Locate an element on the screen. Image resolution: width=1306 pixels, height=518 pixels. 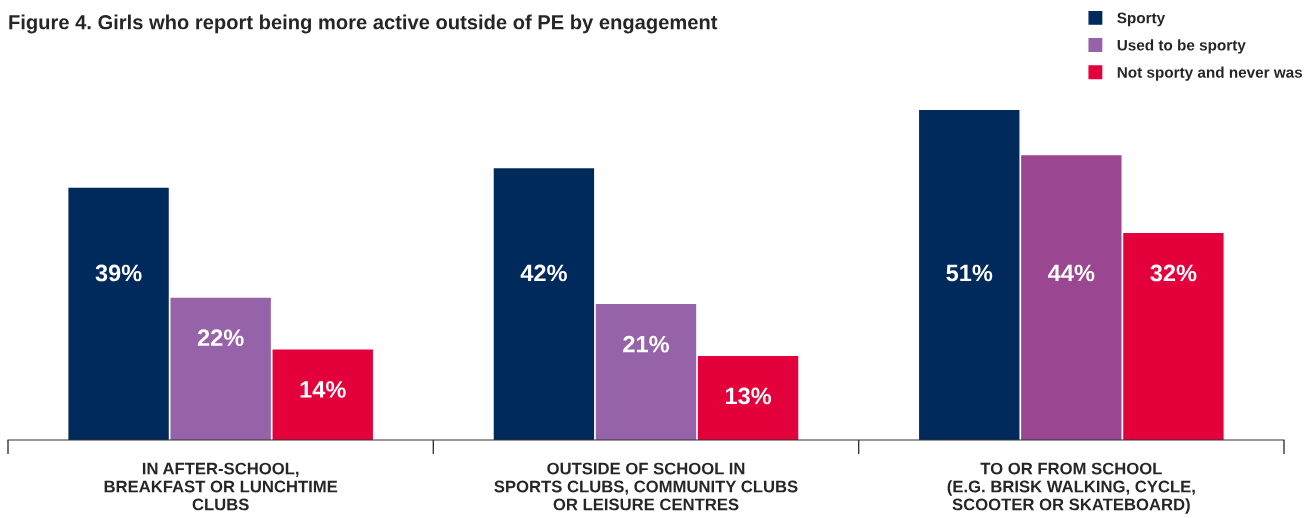
x-tick-label: IN AFTER-SCHOOL, BREAKFAST OR LUNCHTIME CLUBS is located at coordinates (221, 486).